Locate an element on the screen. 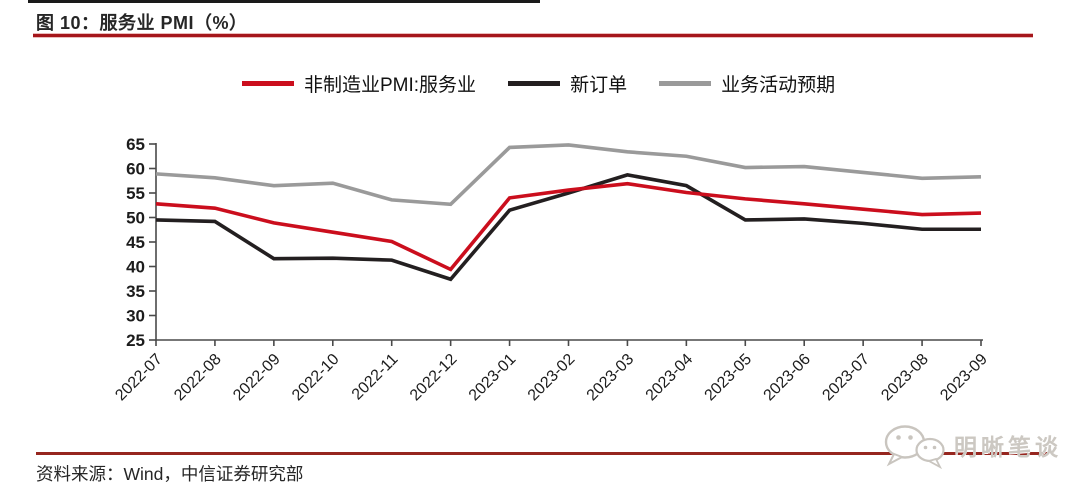  svg-text: 2023-07 is located at coordinates (846, 378).